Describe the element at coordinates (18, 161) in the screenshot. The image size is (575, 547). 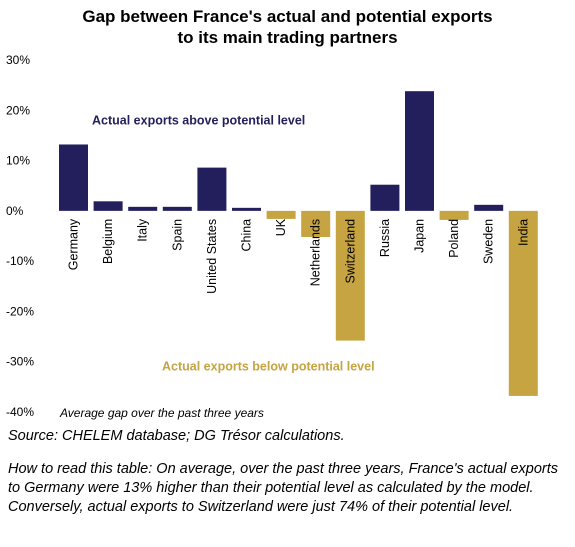
I see `y-tick-label: 10%` at that location.